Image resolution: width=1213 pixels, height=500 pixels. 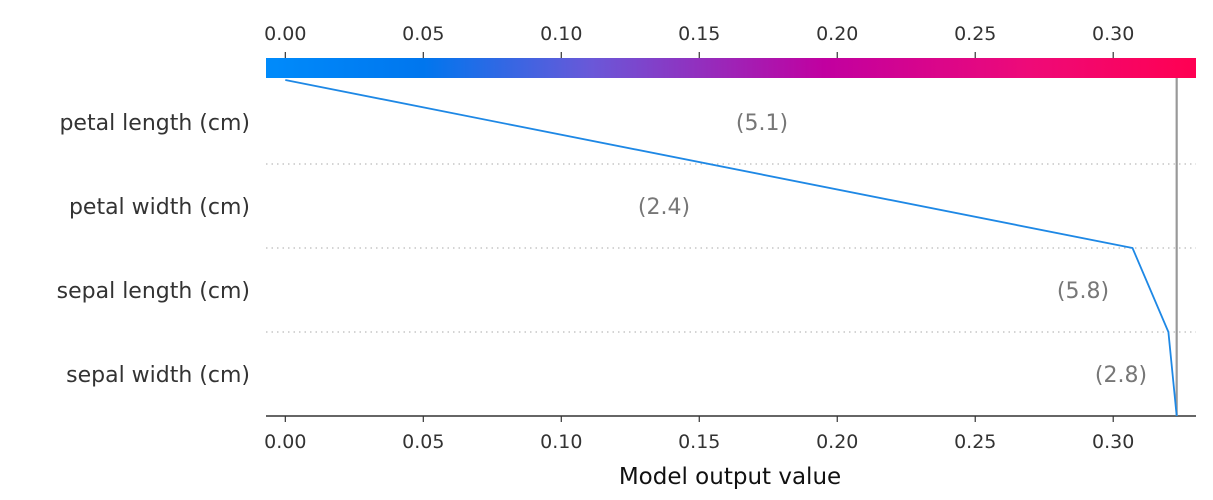 I want to click on bottom-tick-label: 0.00, so click(x=285, y=442).